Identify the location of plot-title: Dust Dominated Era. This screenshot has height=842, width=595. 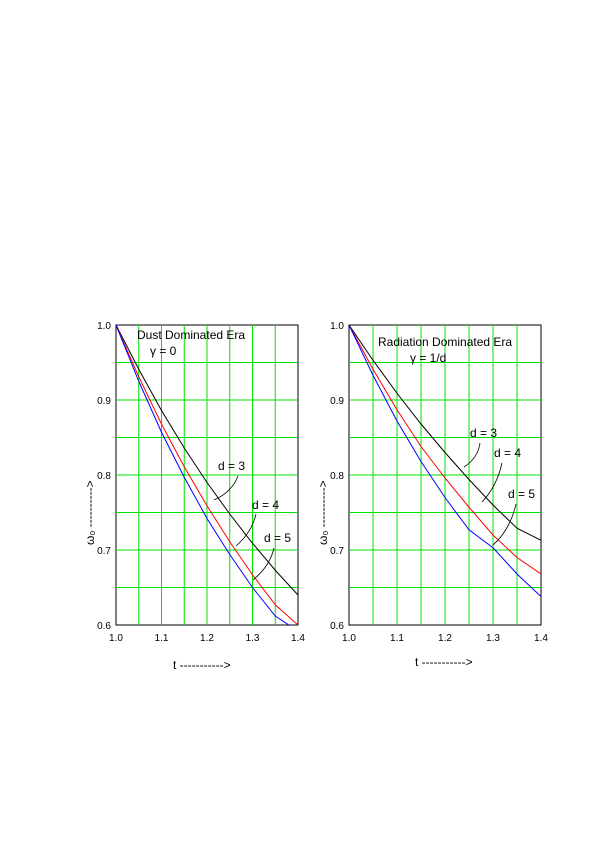
(191, 335).